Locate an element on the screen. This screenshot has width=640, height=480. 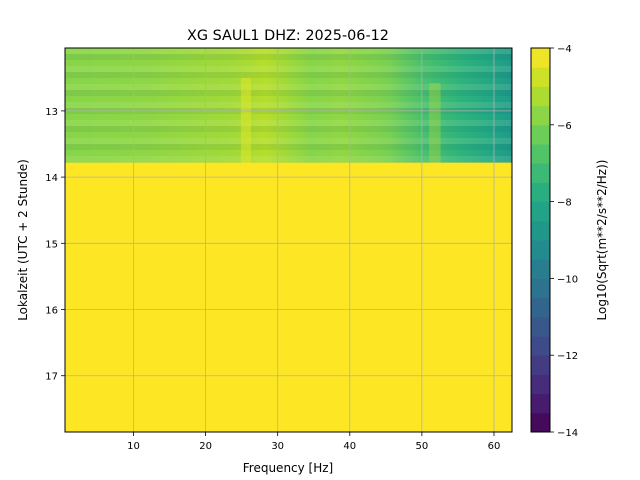
colorbar-tick-label: −4 is located at coordinates (564, 49).